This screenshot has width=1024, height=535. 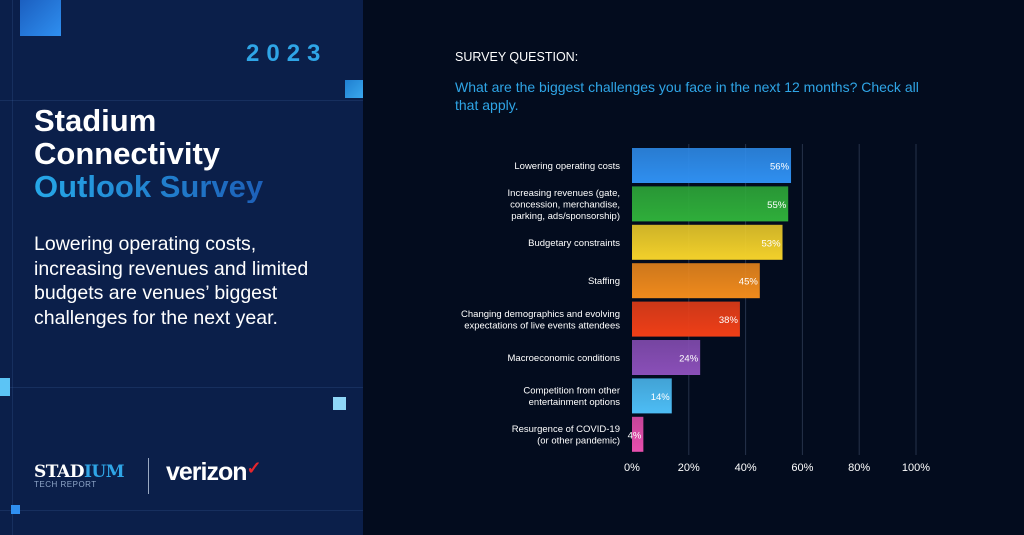 I want to click on category-label: Increasing revenues (gate,, so click(x=564, y=193).